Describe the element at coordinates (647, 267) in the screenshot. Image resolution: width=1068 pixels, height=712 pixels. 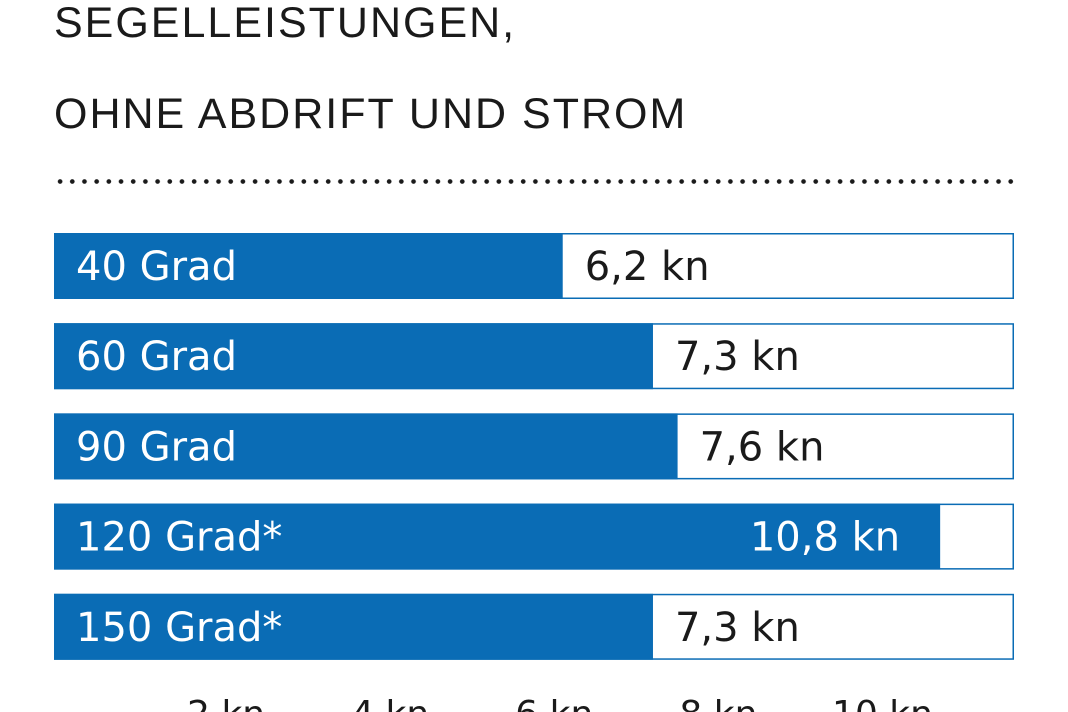
I see `bar-value-label: 6,2 kn` at that location.